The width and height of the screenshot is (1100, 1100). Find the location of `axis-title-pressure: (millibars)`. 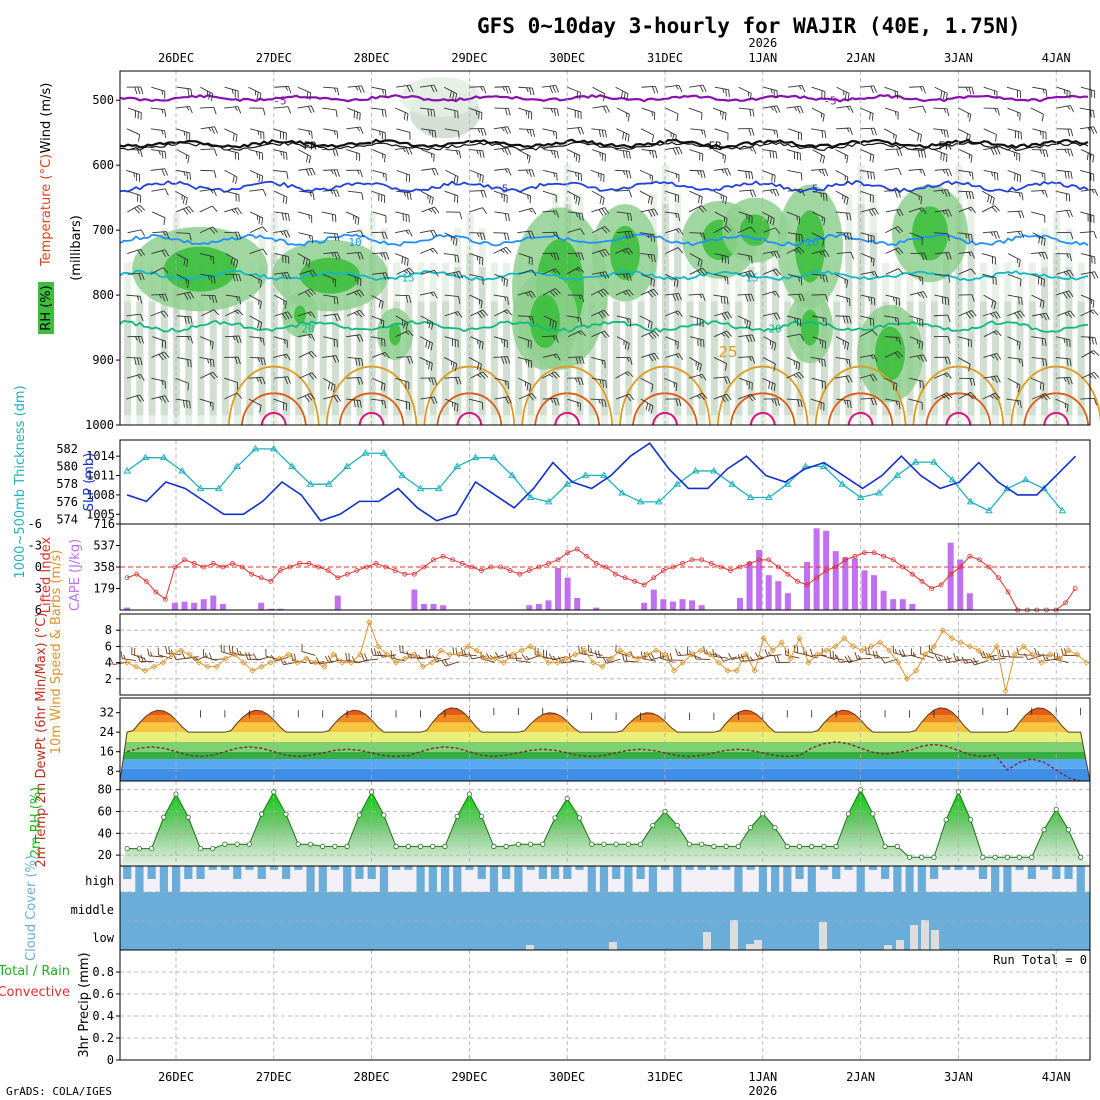

axis-title-pressure: (millibars) is located at coordinates (76, 248).